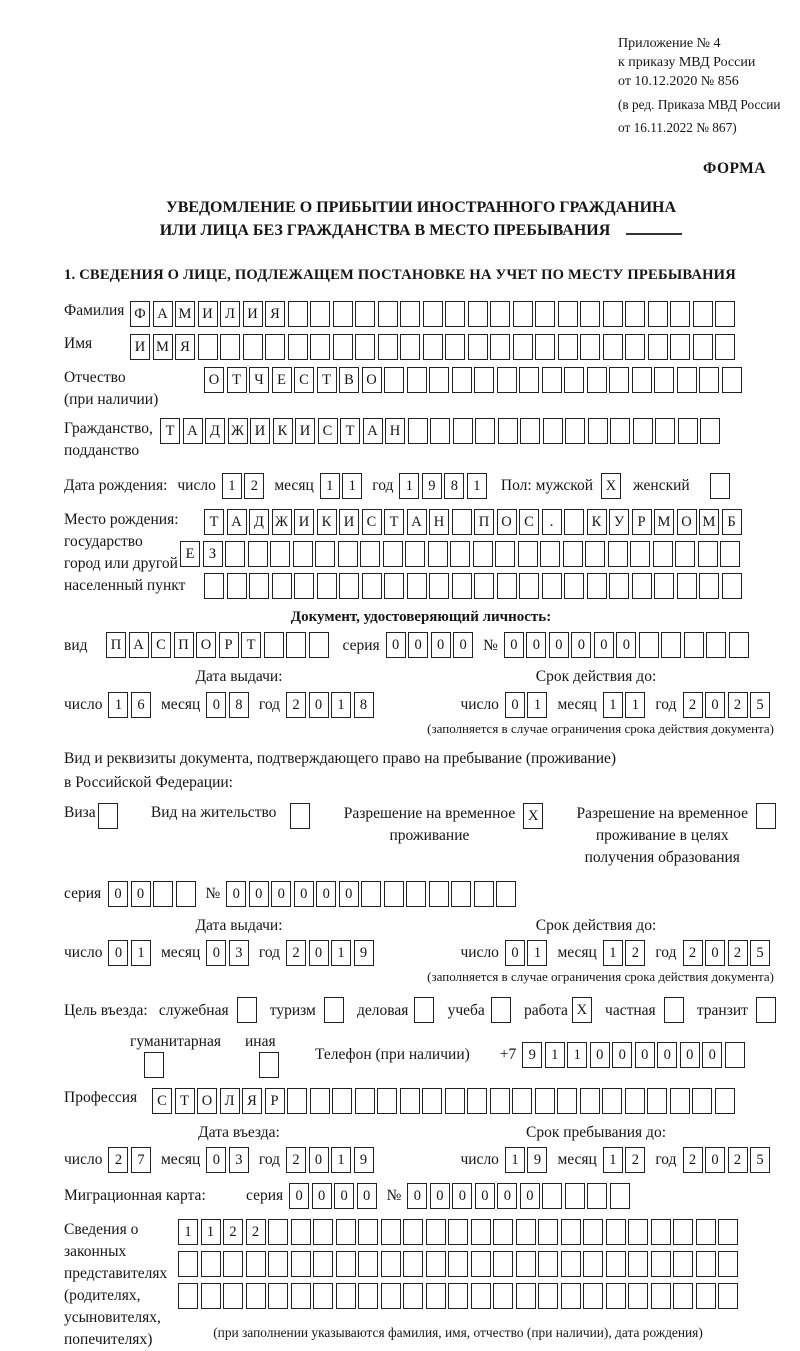  I want to click on char-cell: А, so click(138, 645).